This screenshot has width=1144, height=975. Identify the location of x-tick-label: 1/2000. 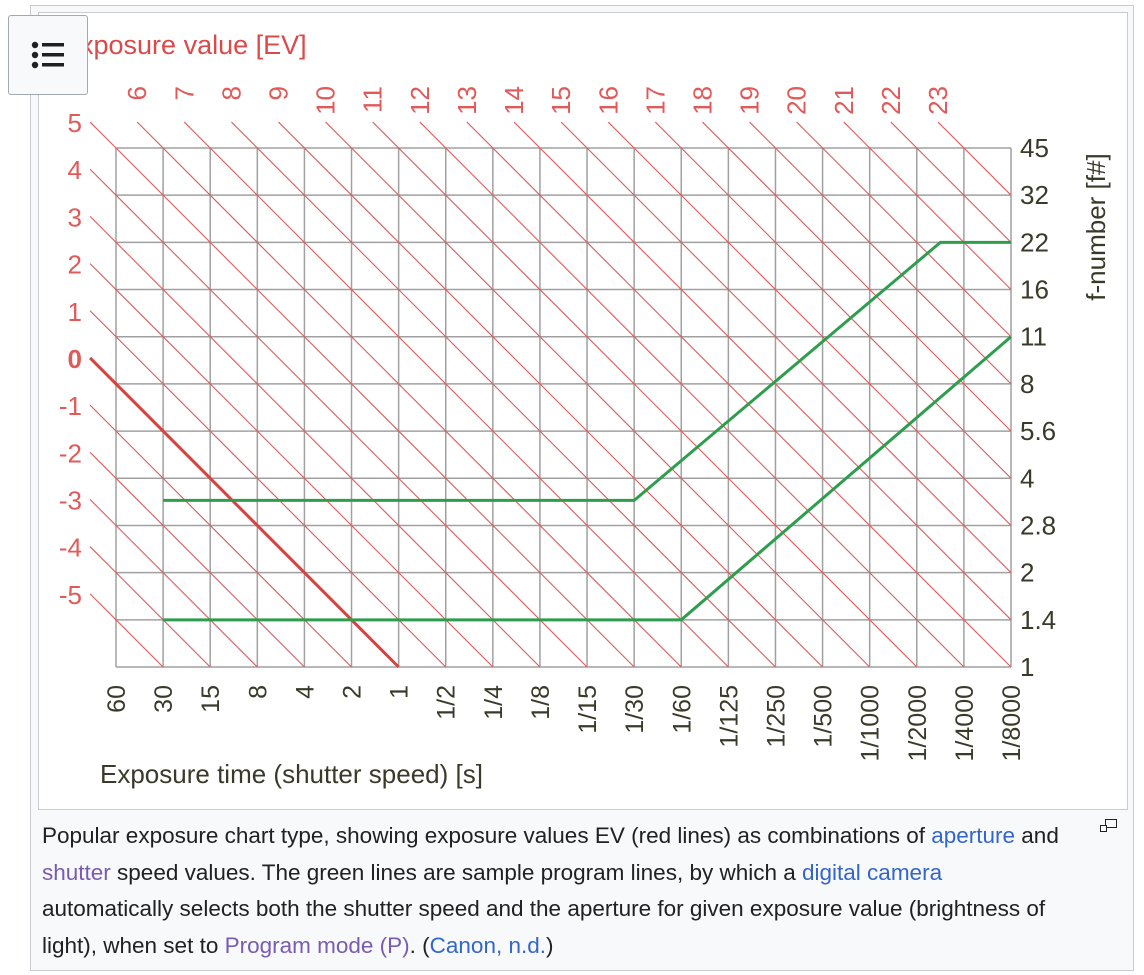
(918, 723).